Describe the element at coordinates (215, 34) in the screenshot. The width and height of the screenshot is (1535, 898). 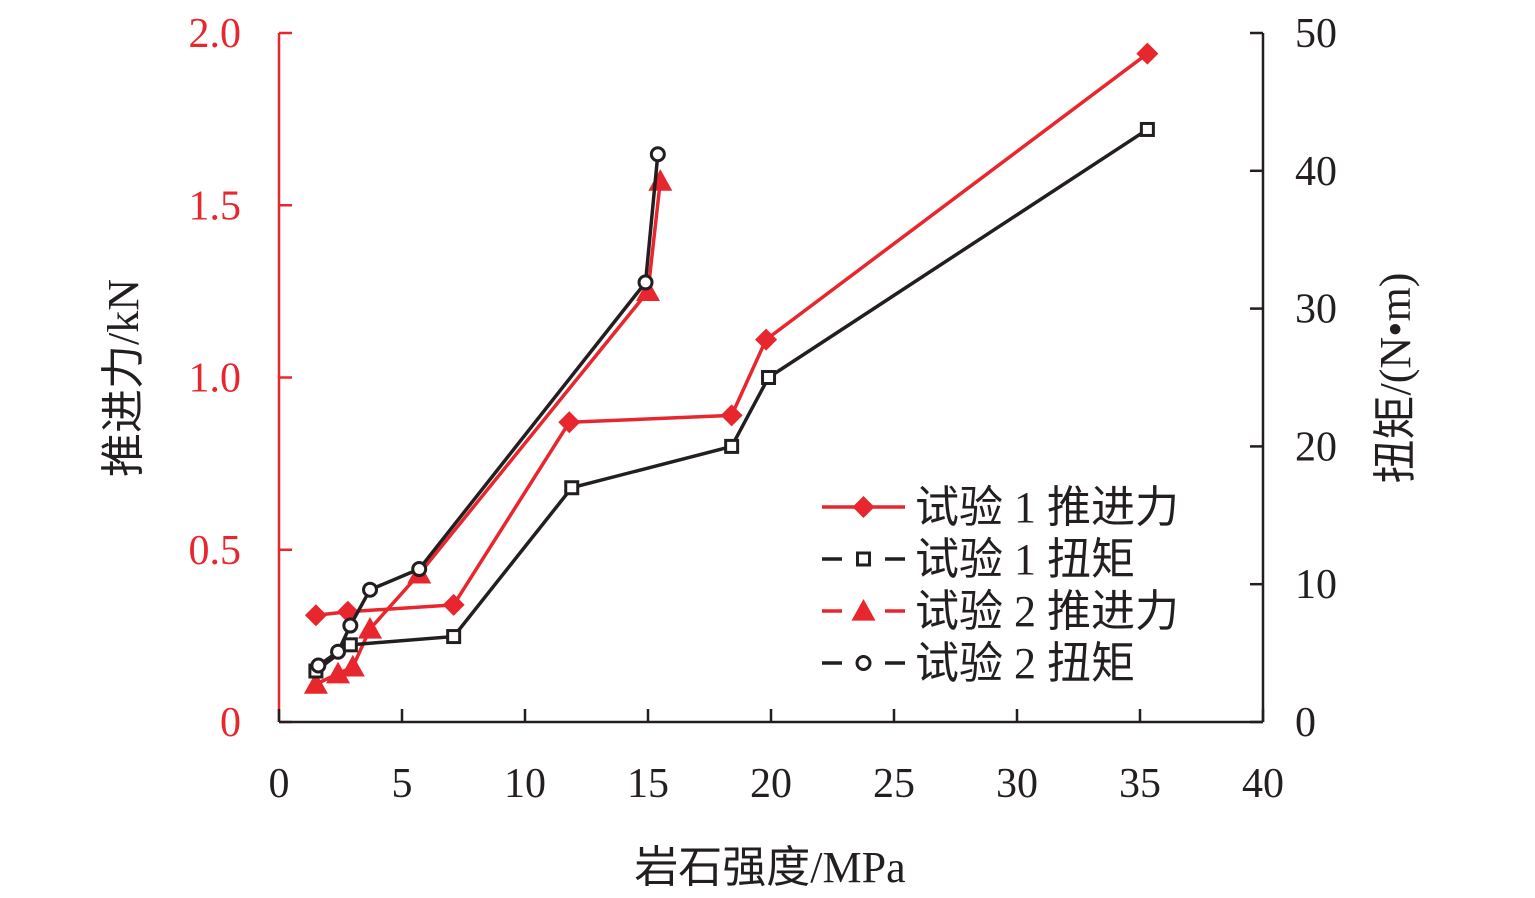
I see `y-left-tick-label: 2.0` at that location.